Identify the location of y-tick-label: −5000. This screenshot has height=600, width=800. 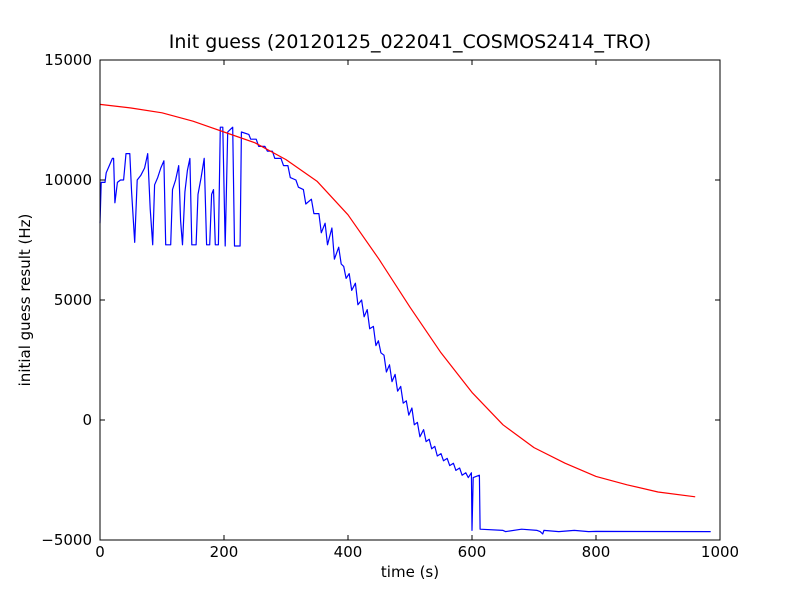
(66, 540).